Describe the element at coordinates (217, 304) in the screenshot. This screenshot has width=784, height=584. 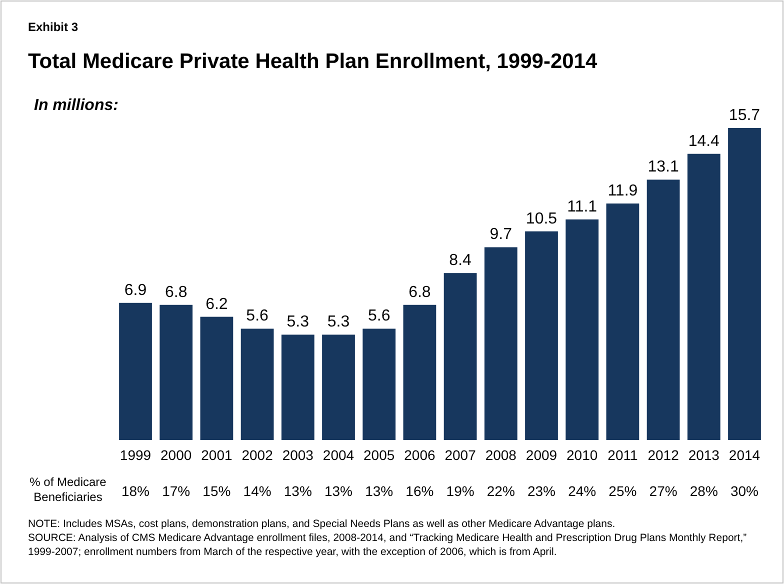
I see `data-label: 6.2` at that location.